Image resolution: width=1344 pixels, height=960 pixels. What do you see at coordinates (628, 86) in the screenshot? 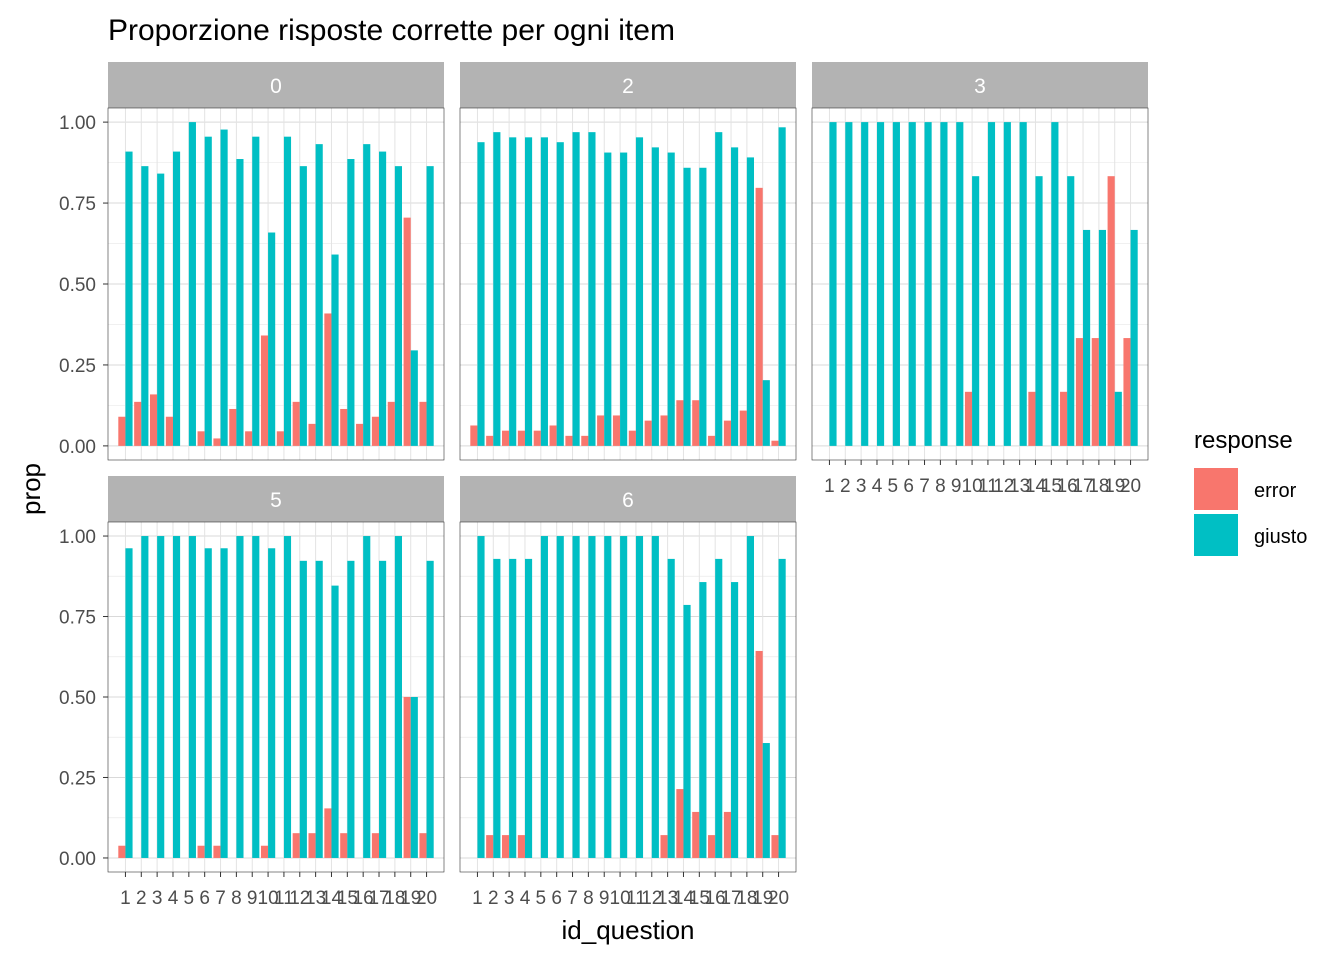
I see `facet-strip-label: 2` at bounding box center [628, 86].